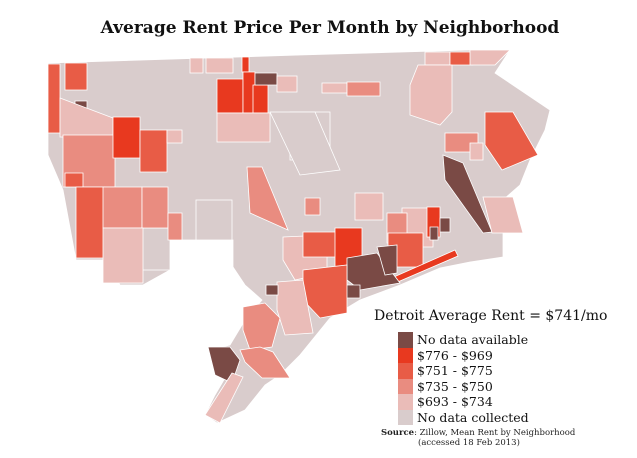 The image size is (637, 458). What do you see at coordinates (455, 402) in the screenshot?
I see `legend-label: $693 - $734` at bounding box center [455, 402].